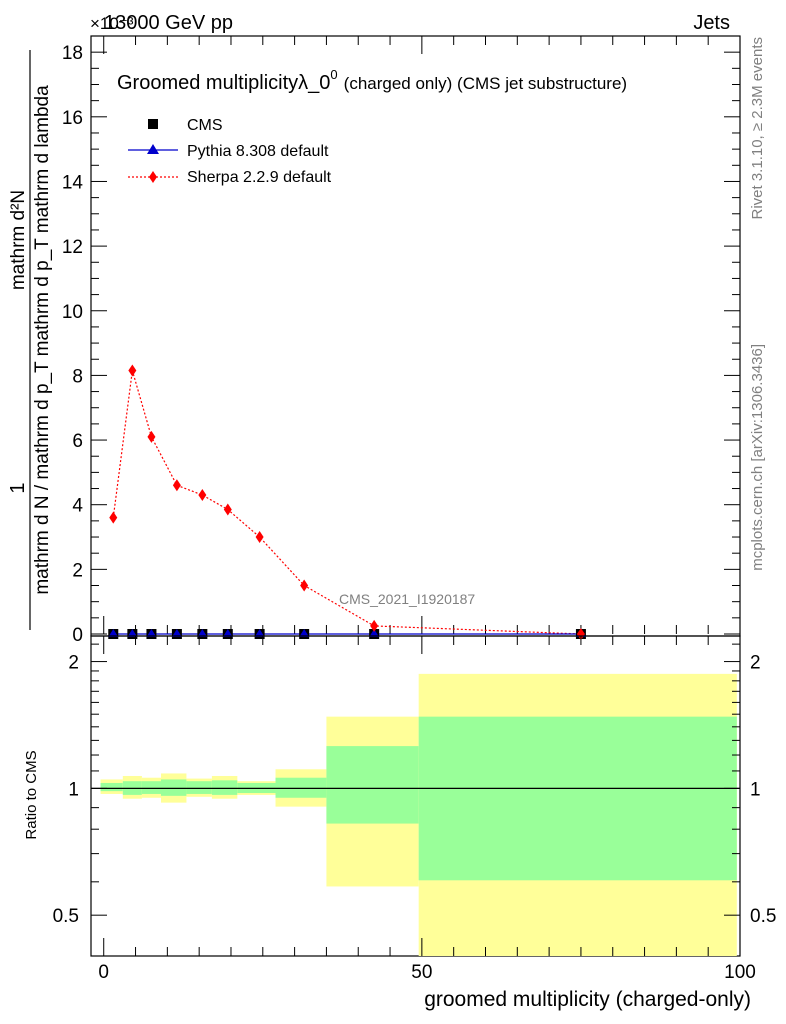  I want to click on legend-cms-marker, so click(153, 124).